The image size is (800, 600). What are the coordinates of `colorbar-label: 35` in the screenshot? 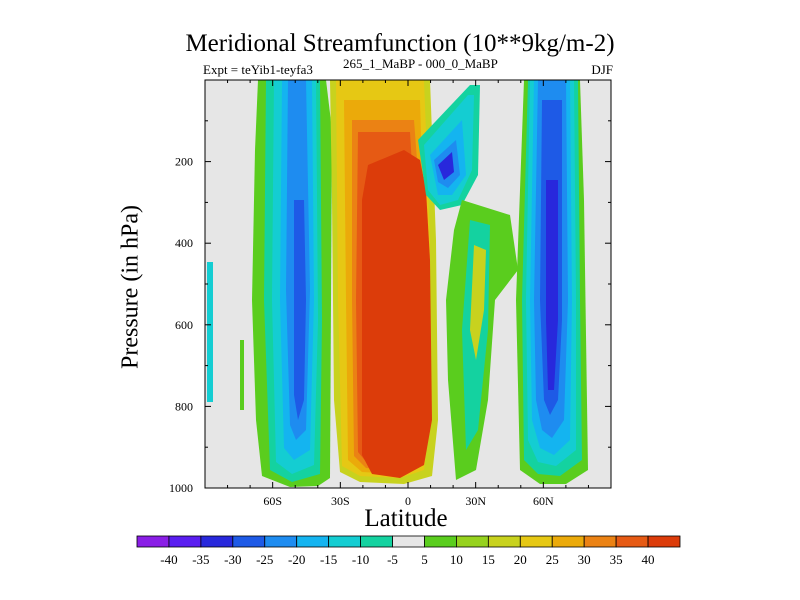 It's located at (616, 559).